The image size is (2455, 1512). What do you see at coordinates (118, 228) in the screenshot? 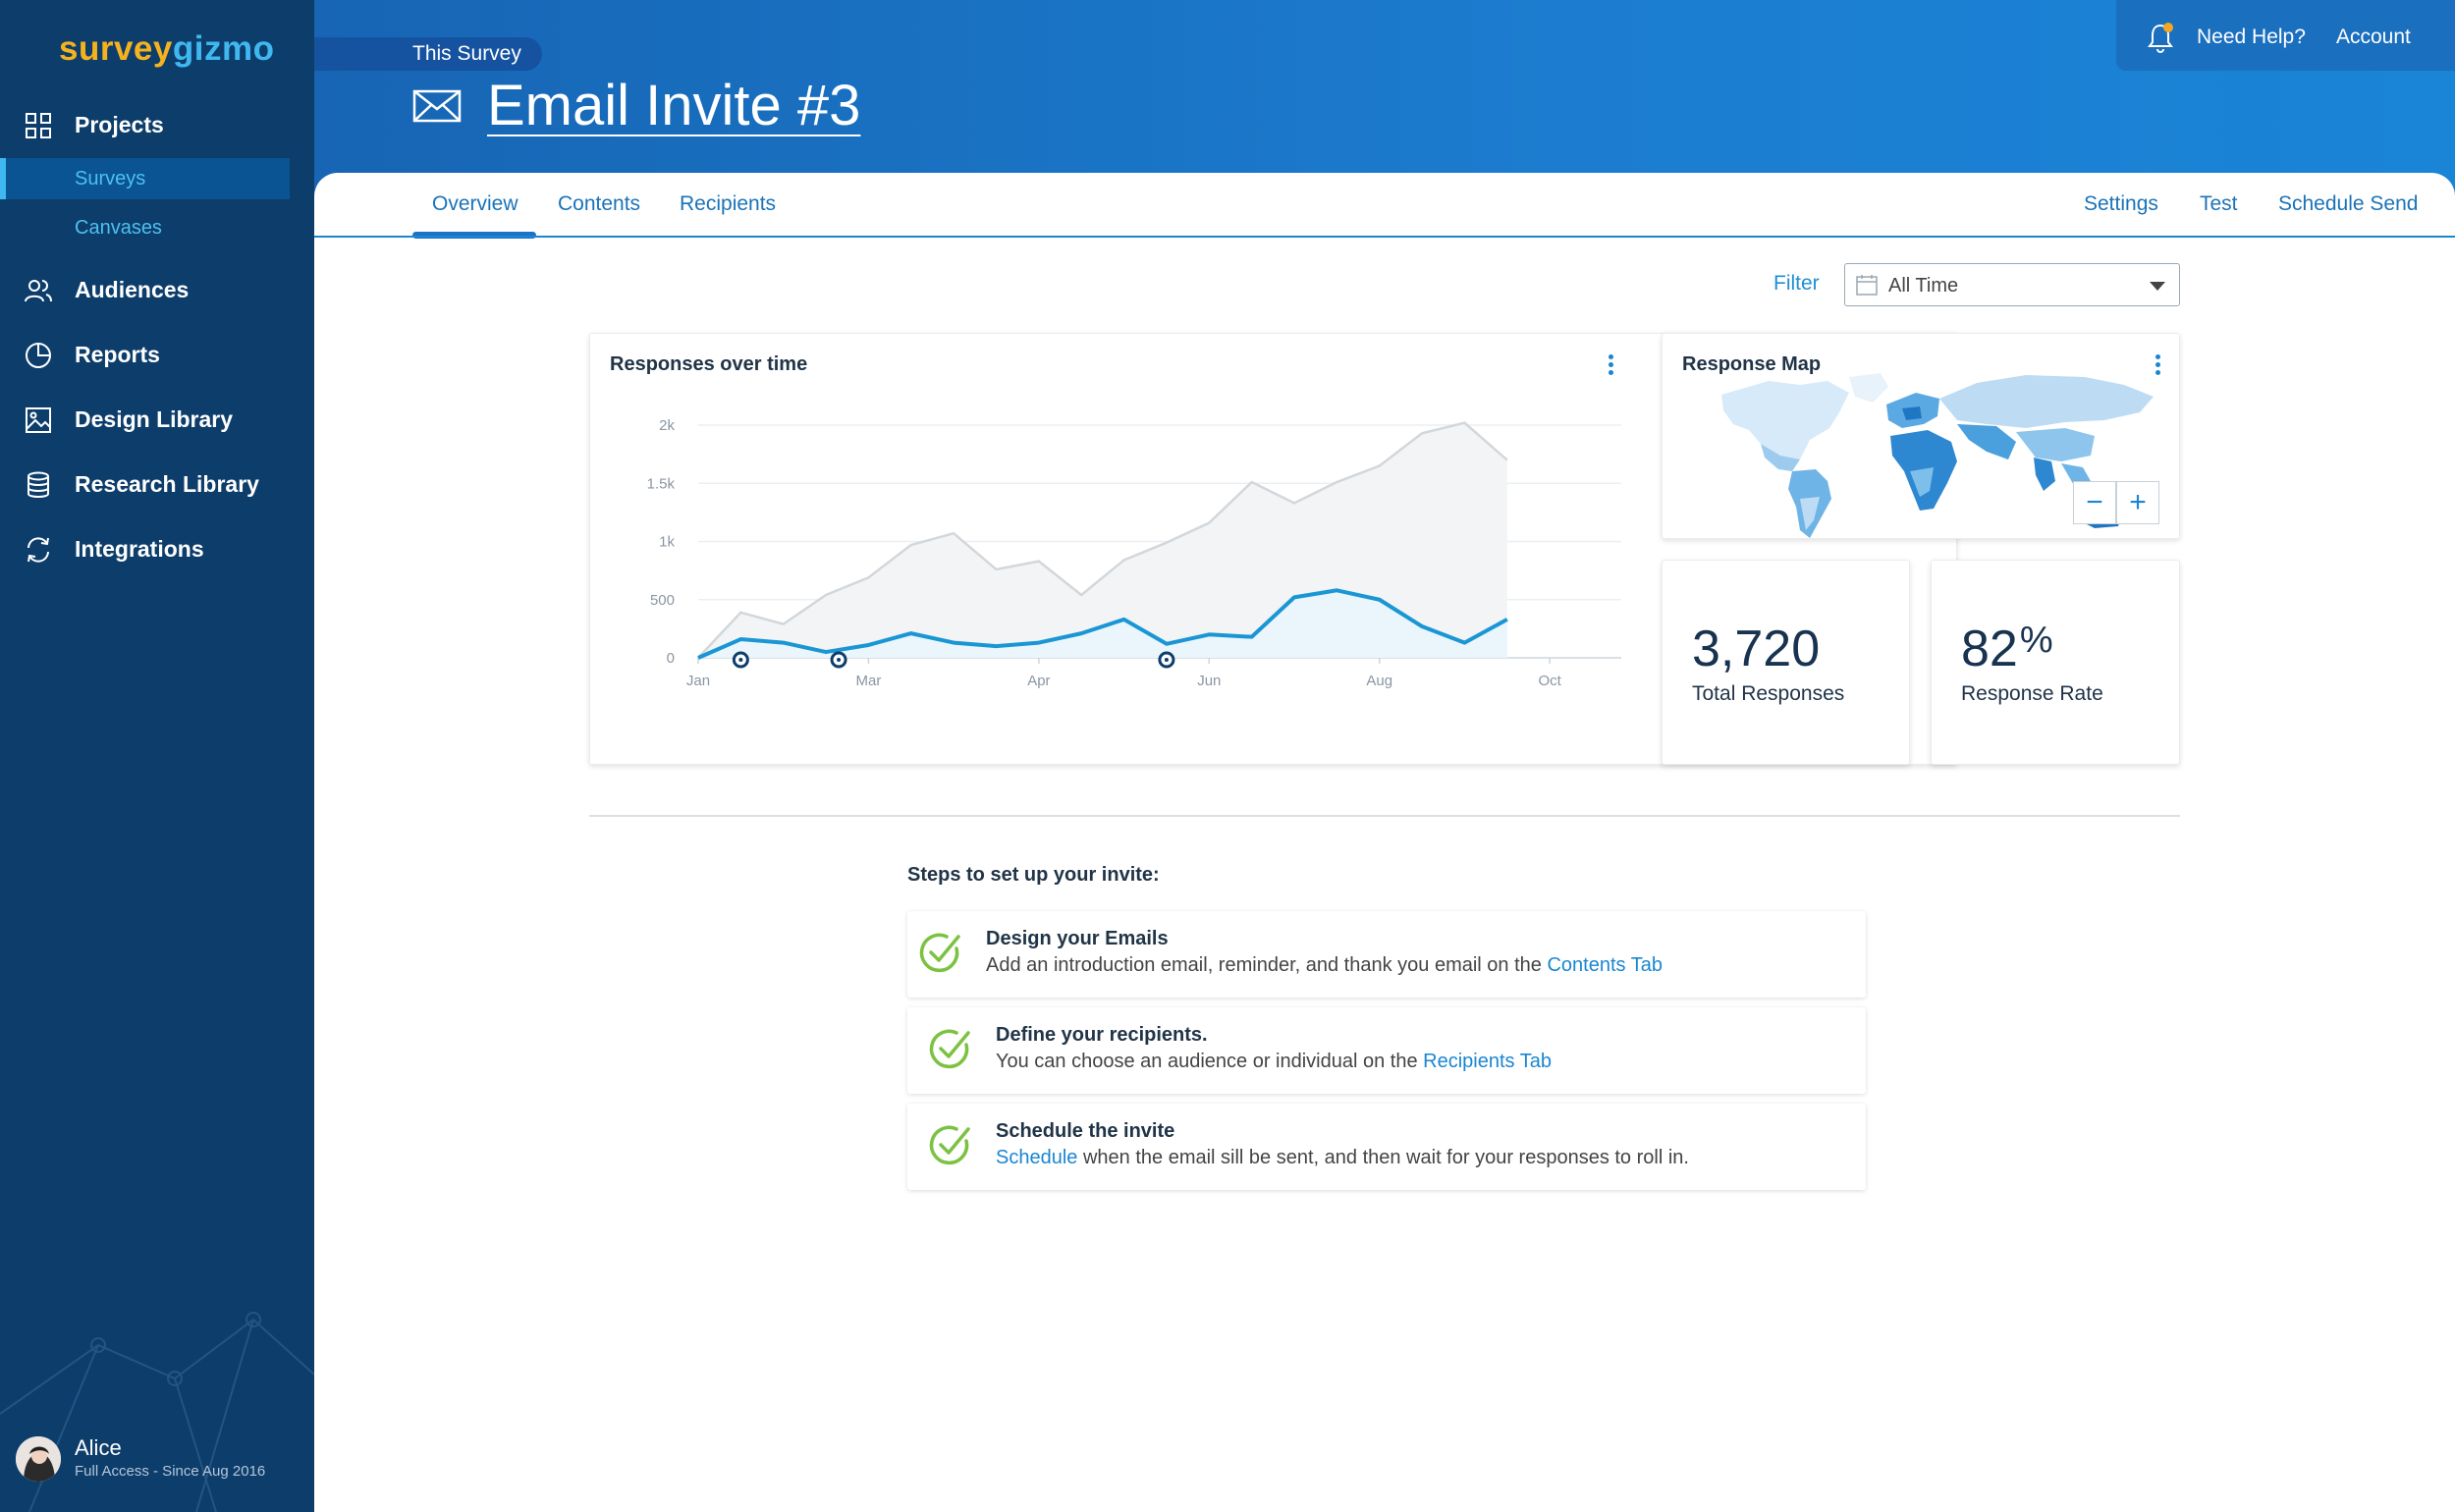
I see `sidebar-subitem-label: Canvases` at bounding box center [118, 228].